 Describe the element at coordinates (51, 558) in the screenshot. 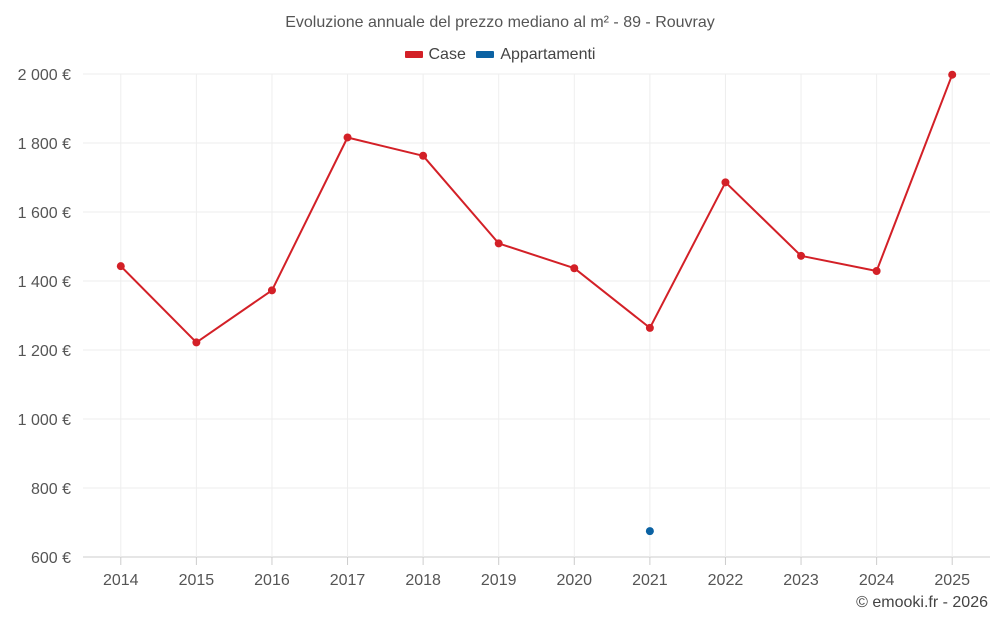

I see `y-tick-label: 600 €` at that location.